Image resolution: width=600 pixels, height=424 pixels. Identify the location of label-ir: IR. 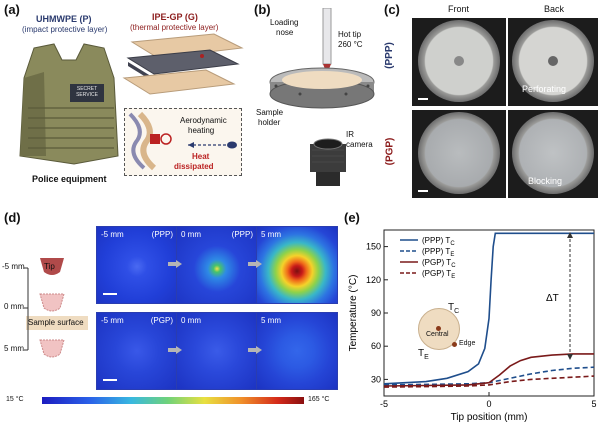
(350, 134).